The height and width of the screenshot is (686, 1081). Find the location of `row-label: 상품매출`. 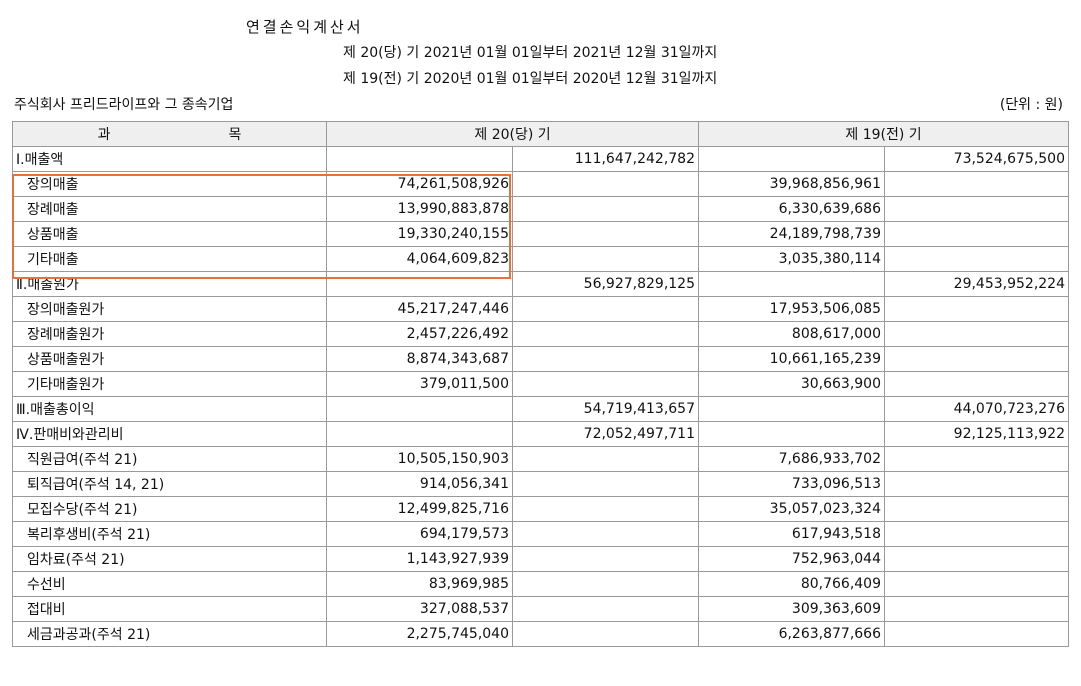

row-label: 상품매출 is located at coordinates (169, 234).